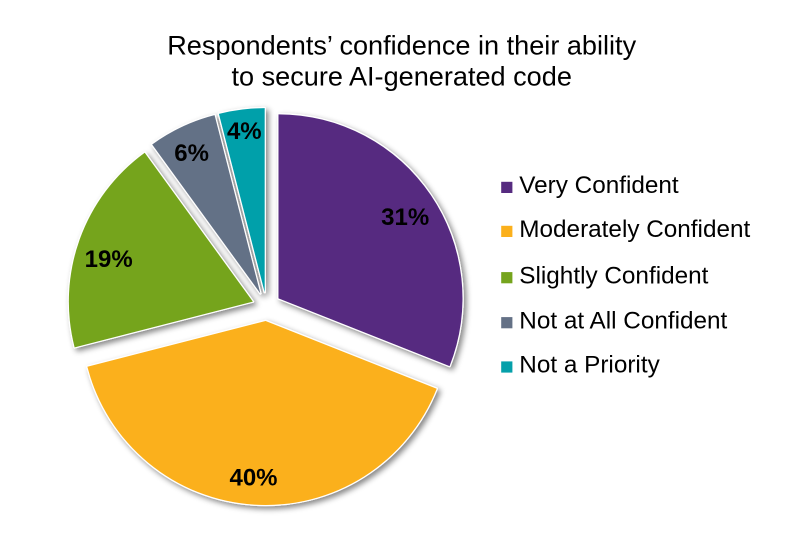 This screenshot has height=536, width=801. Describe the element at coordinates (599, 185) in the screenshot. I see `svg-text: Very Confident` at that location.